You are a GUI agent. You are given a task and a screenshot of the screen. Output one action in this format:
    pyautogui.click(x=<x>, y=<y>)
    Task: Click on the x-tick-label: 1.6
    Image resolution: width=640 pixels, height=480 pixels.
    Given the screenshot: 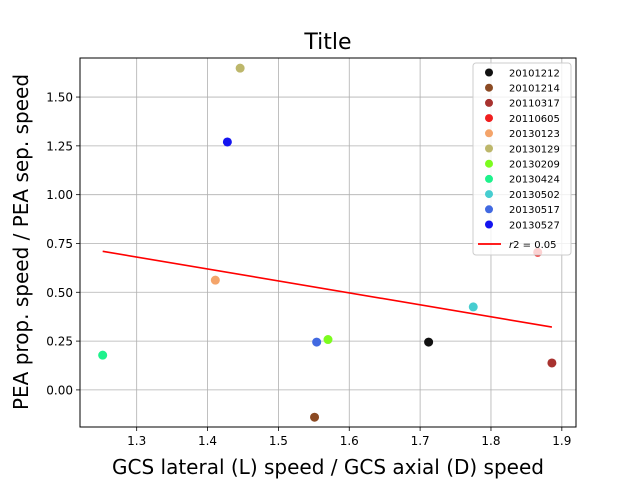 What is the action you would take?
    pyautogui.click(x=349, y=441)
    